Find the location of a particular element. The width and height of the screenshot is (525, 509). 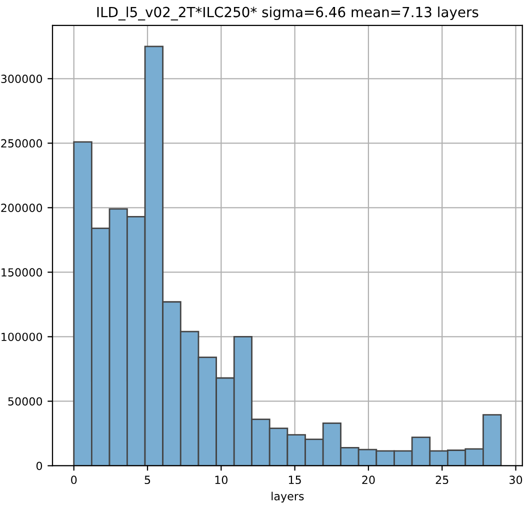

y-tick-label: 250000 is located at coordinates (21, 143).